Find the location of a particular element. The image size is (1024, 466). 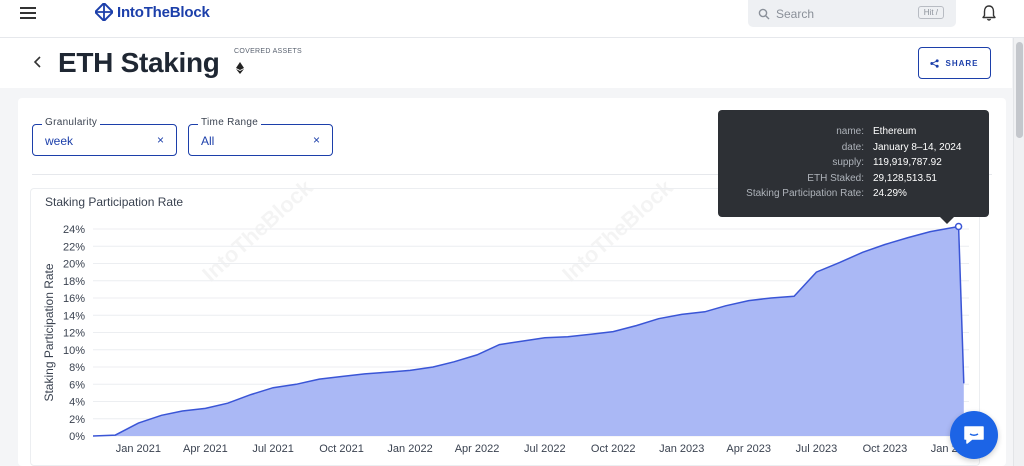

granularity-select: Granularity week × is located at coordinates (104, 136).